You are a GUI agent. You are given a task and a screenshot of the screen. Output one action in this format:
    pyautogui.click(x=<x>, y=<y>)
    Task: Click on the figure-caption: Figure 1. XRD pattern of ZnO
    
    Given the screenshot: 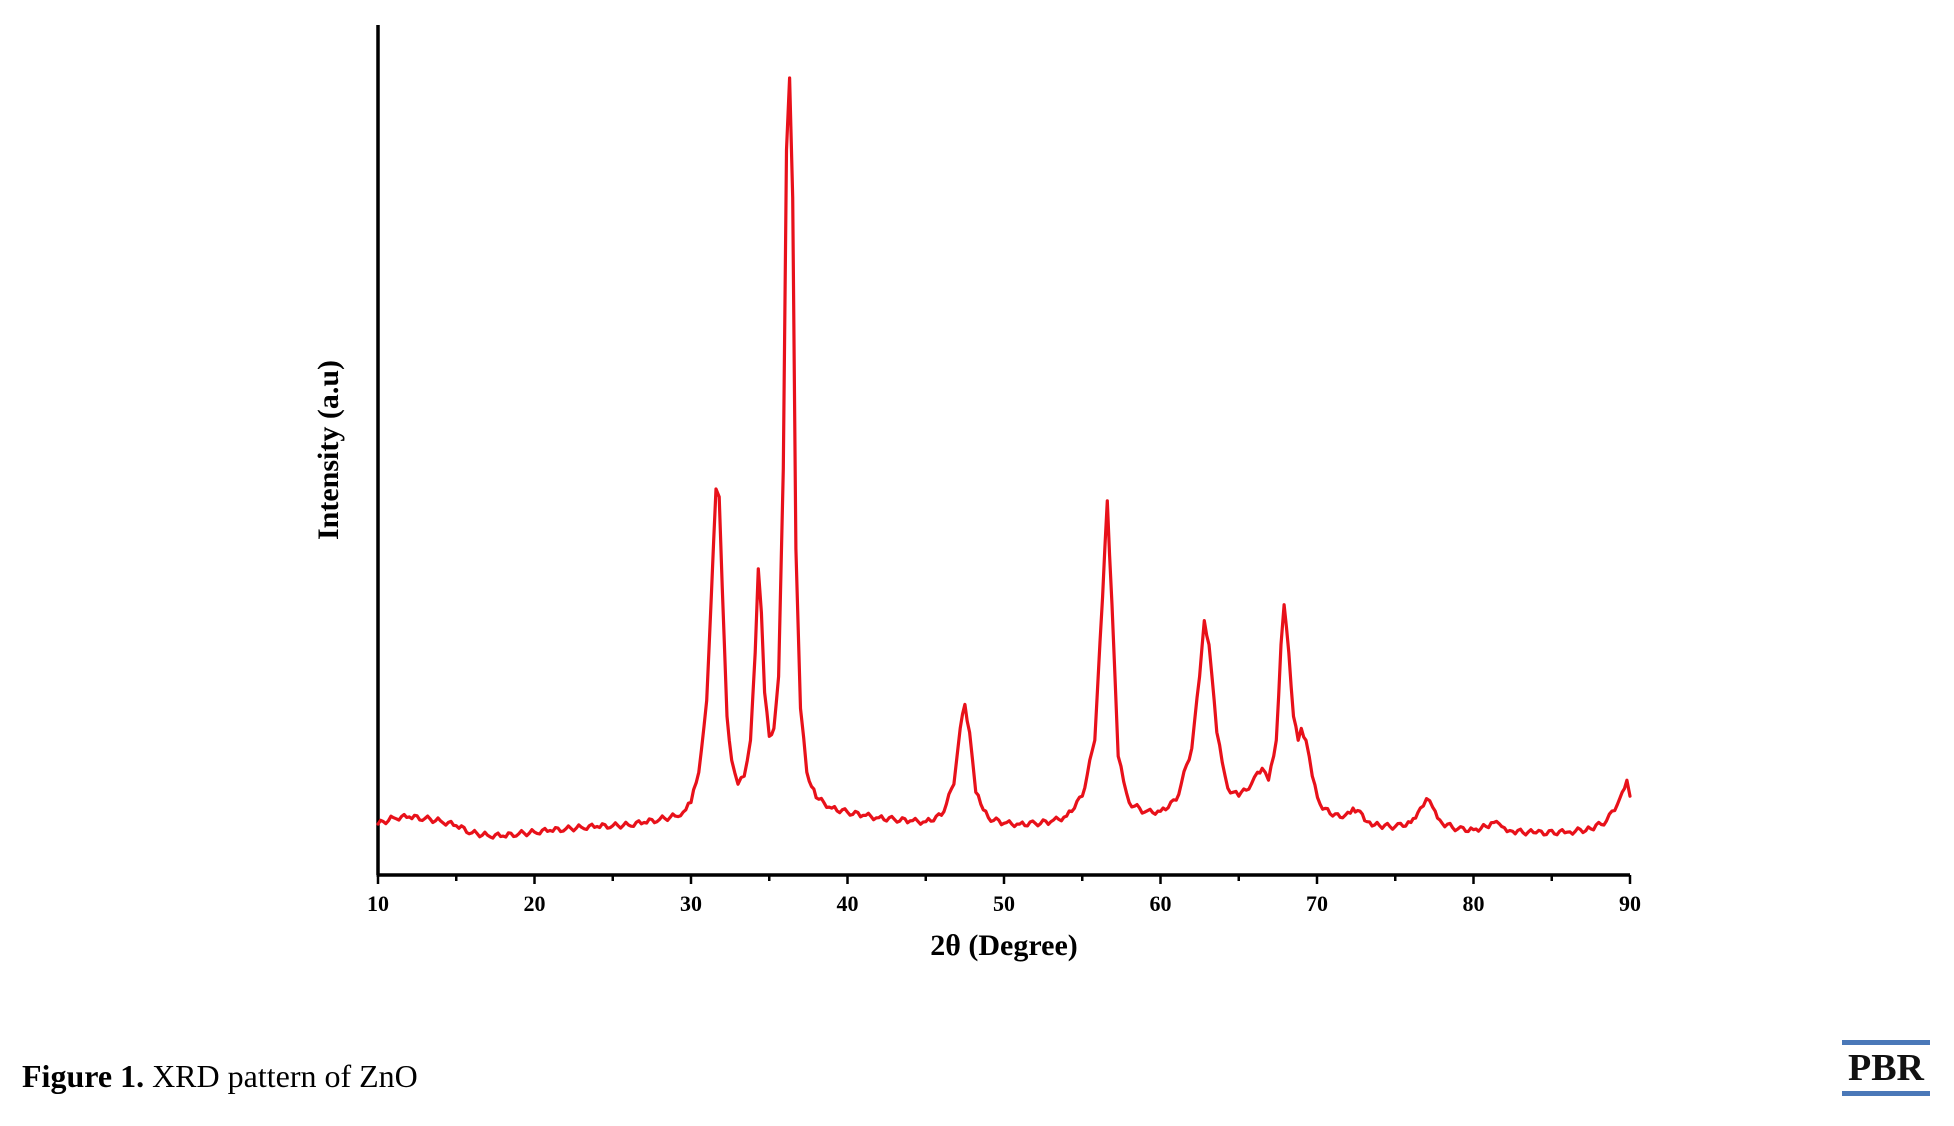 What is the action you would take?
    pyautogui.click(x=220, y=1076)
    